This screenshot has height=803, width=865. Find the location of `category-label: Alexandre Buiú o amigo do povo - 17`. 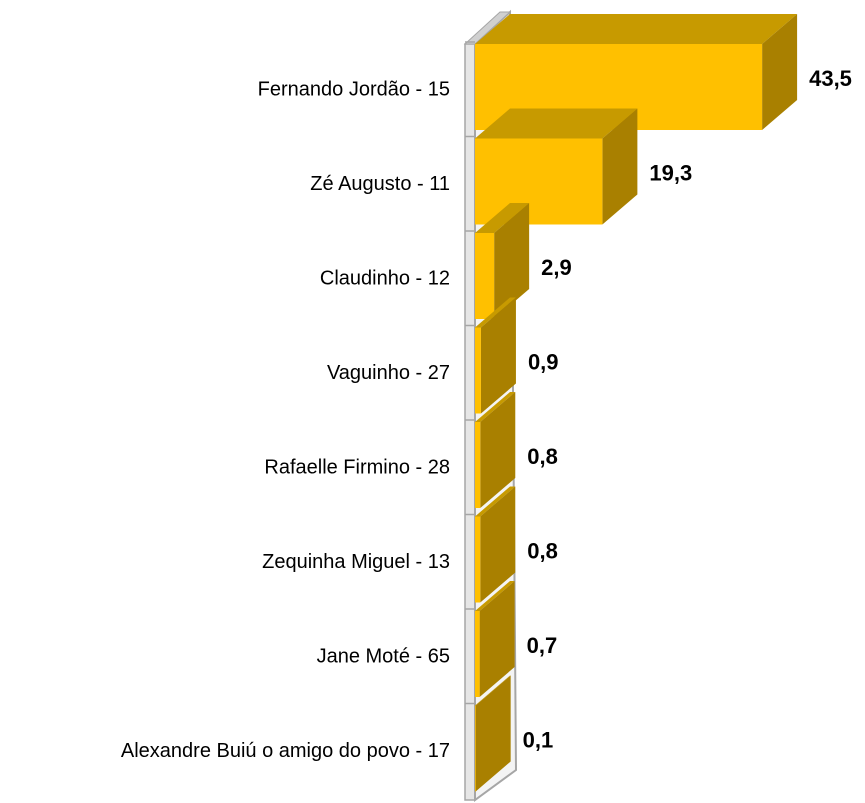

category-label: Alexandre Buiú o amigo do povo - 17 is located at coordinates (285, 751).